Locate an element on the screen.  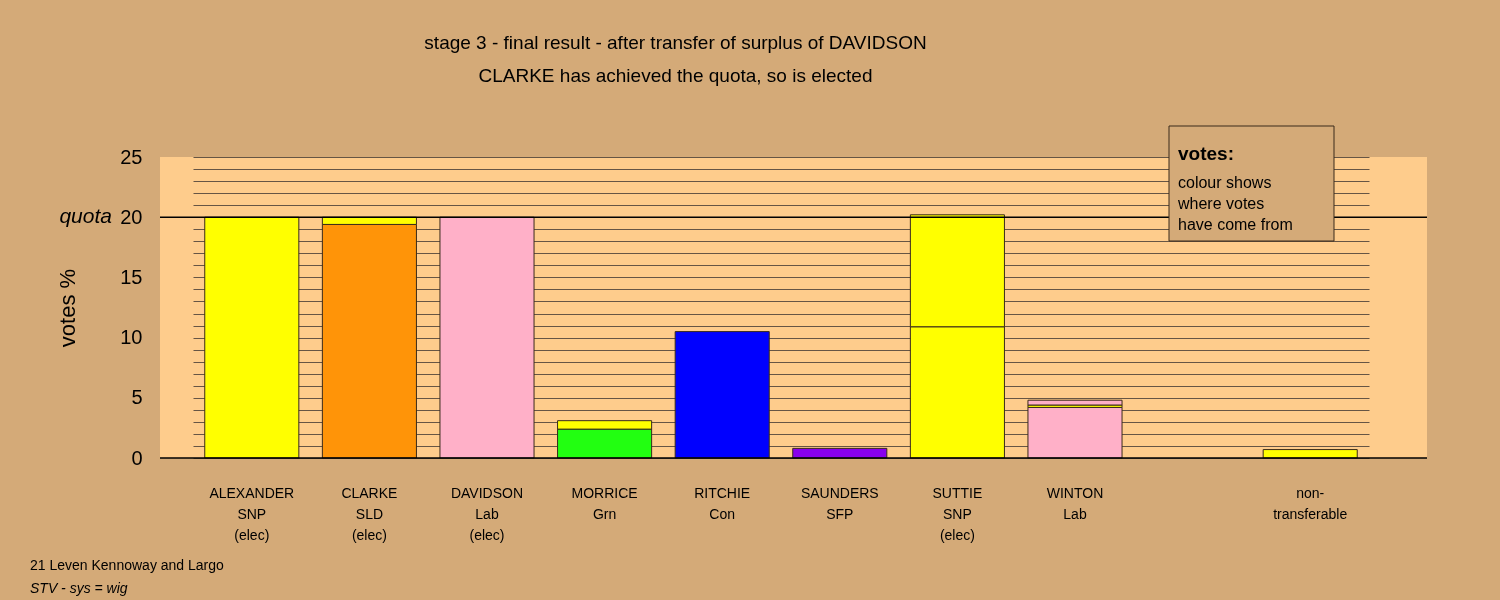
x-tick-label: non- transferable is located at coordinates (1310, 503).